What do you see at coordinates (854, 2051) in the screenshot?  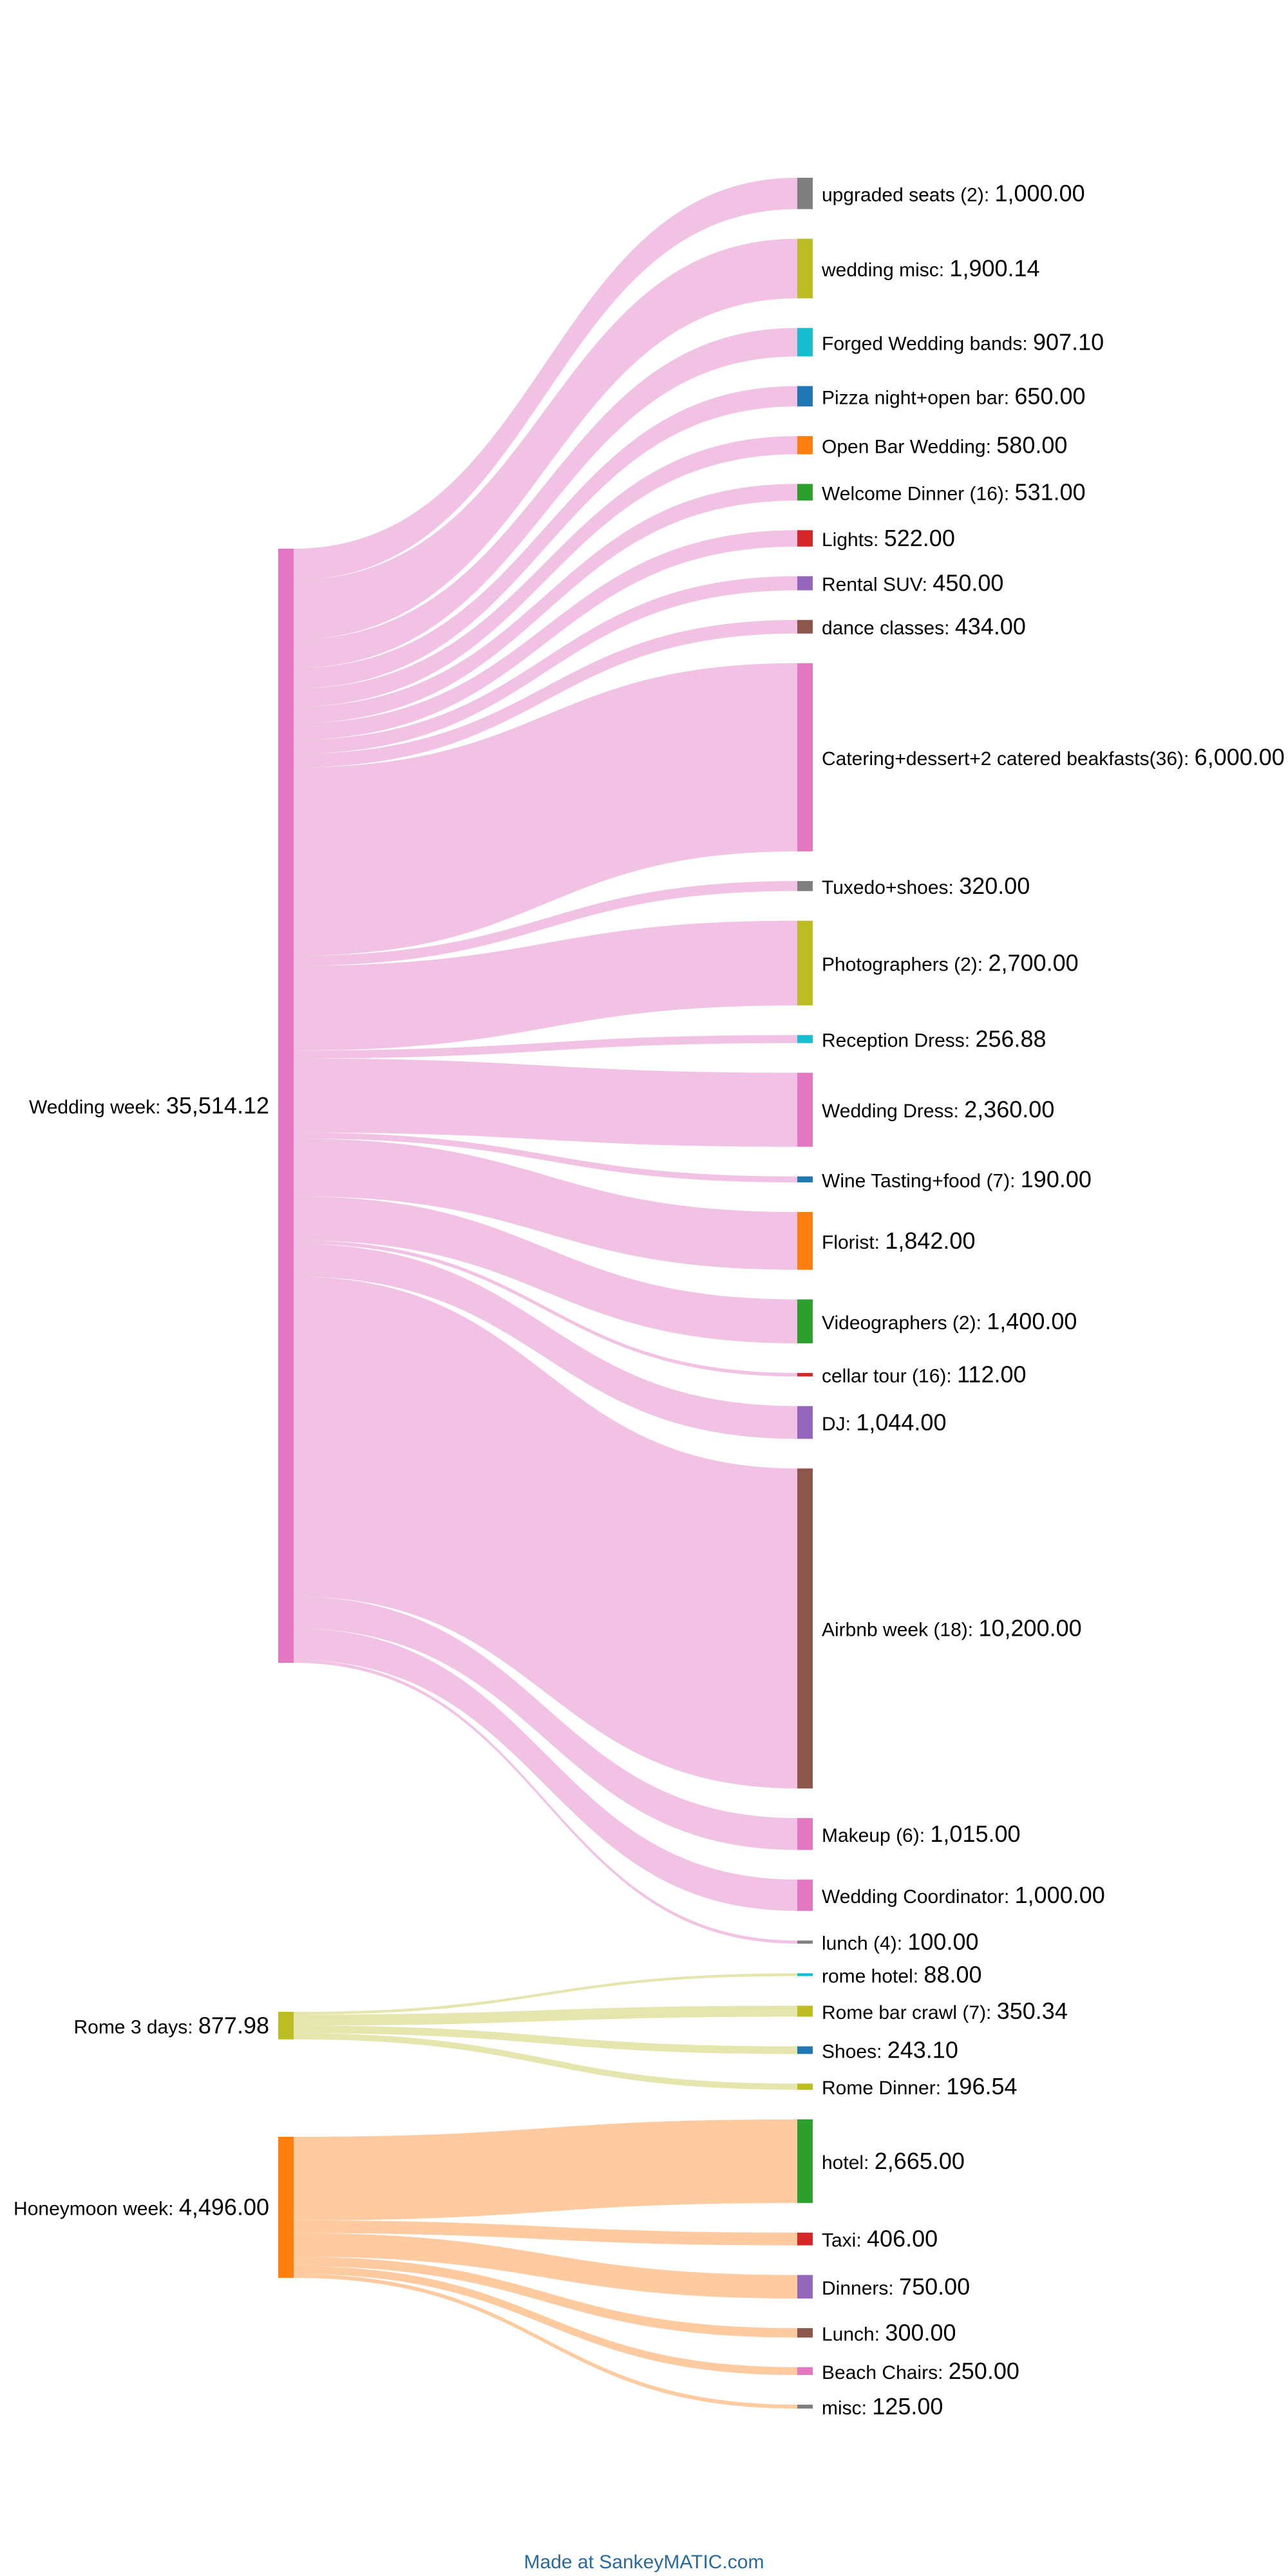 I see `target-name: Shoes:` at bounding box center [854, 2051].